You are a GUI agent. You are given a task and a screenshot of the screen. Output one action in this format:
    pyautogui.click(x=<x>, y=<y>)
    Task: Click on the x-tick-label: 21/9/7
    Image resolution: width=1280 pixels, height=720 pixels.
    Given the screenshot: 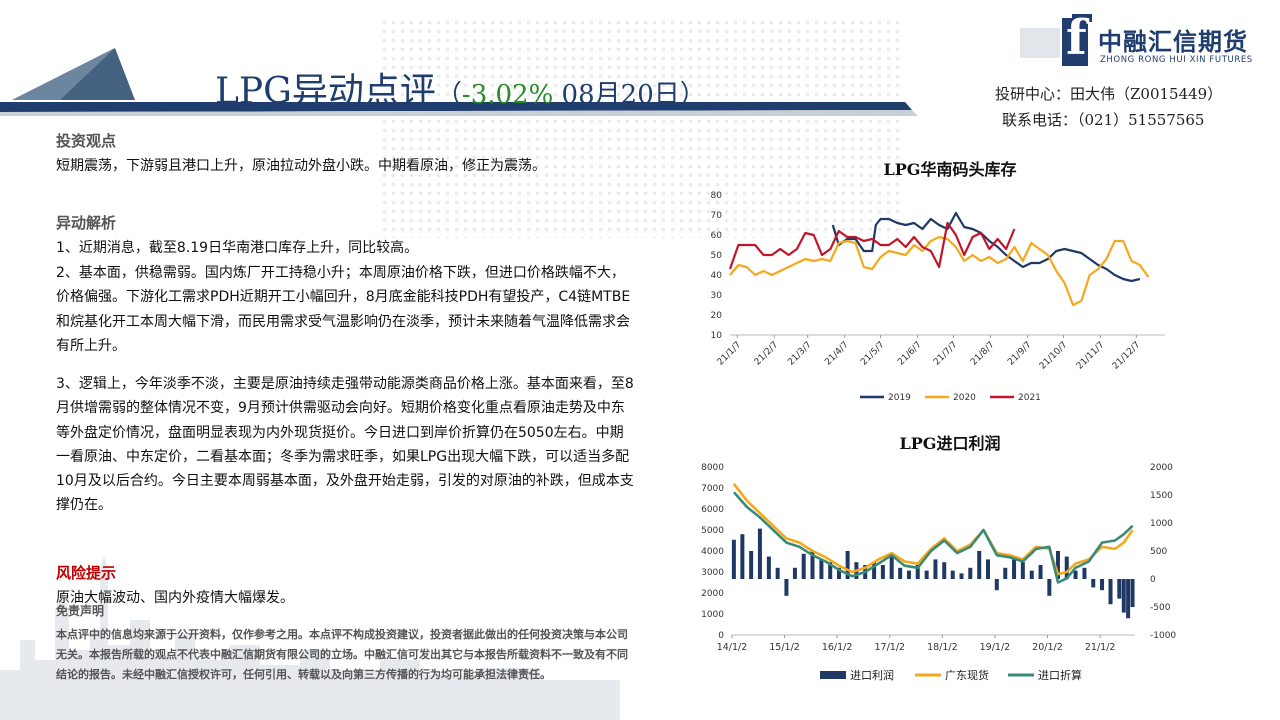 What is the action you would take?
    pyautogui.click(x=1020, y=354)
    